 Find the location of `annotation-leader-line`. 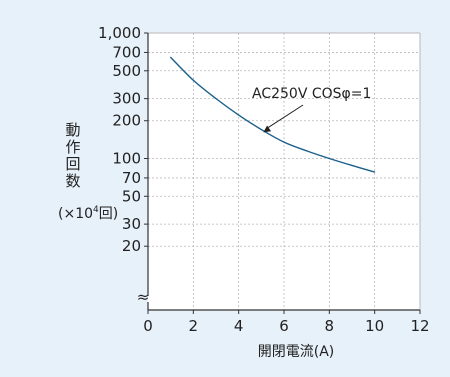

annotation-leader-line is located at coordinates (286, 116).